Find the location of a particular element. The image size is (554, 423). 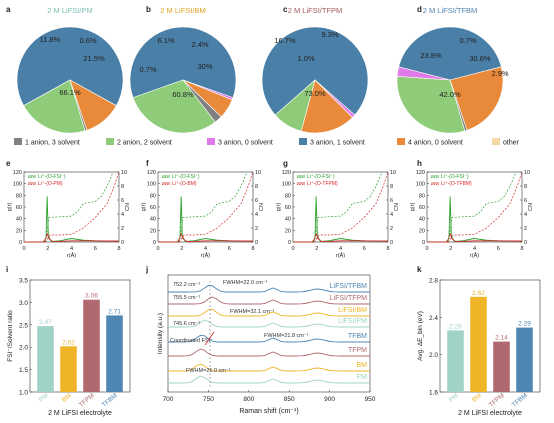

bar-ytick-label-k-0: 1.6 is located at coordinates (433, 393).